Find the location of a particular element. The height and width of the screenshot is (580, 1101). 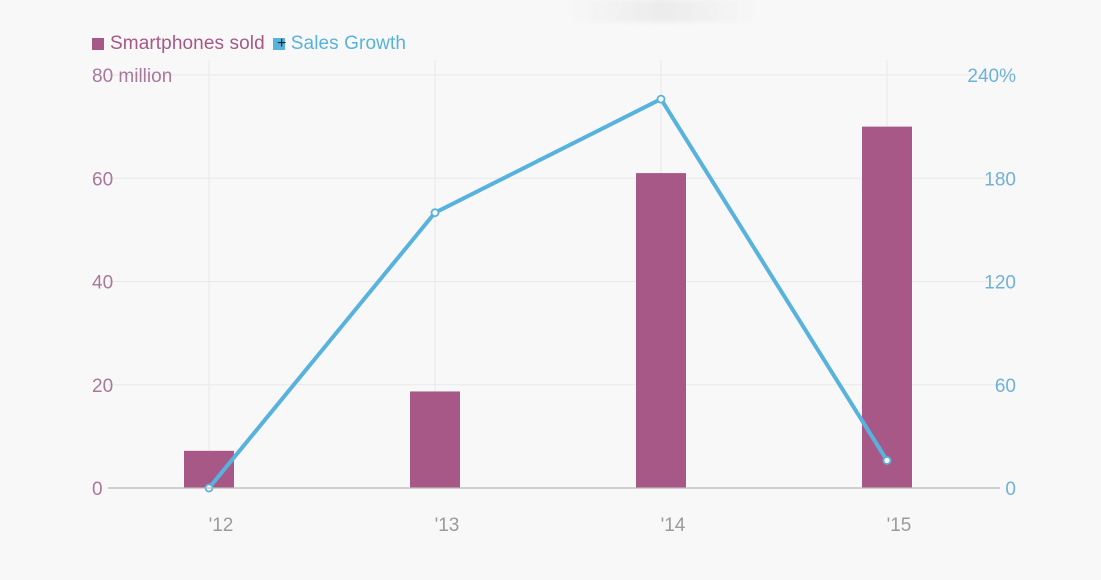

cursor-crosshair-icon: + is located at coordinates (282, 43).